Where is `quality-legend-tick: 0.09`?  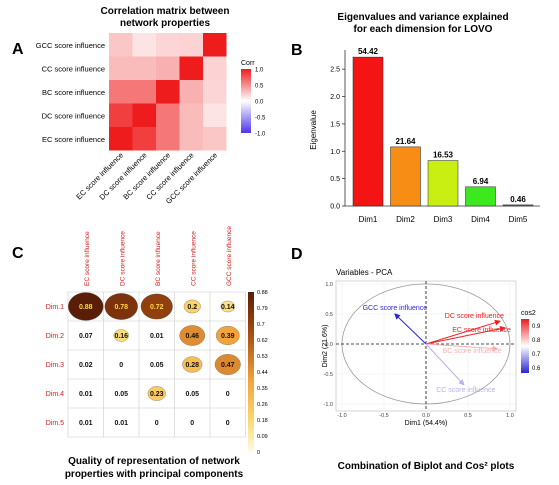 quality-legend-tick: 0.09 is located at coordinates (262, 437).